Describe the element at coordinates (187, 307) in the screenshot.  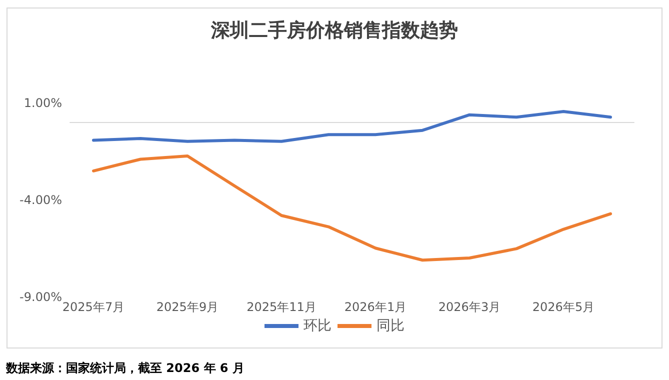
I see `x-tick-label: 2025年9月` at that location.